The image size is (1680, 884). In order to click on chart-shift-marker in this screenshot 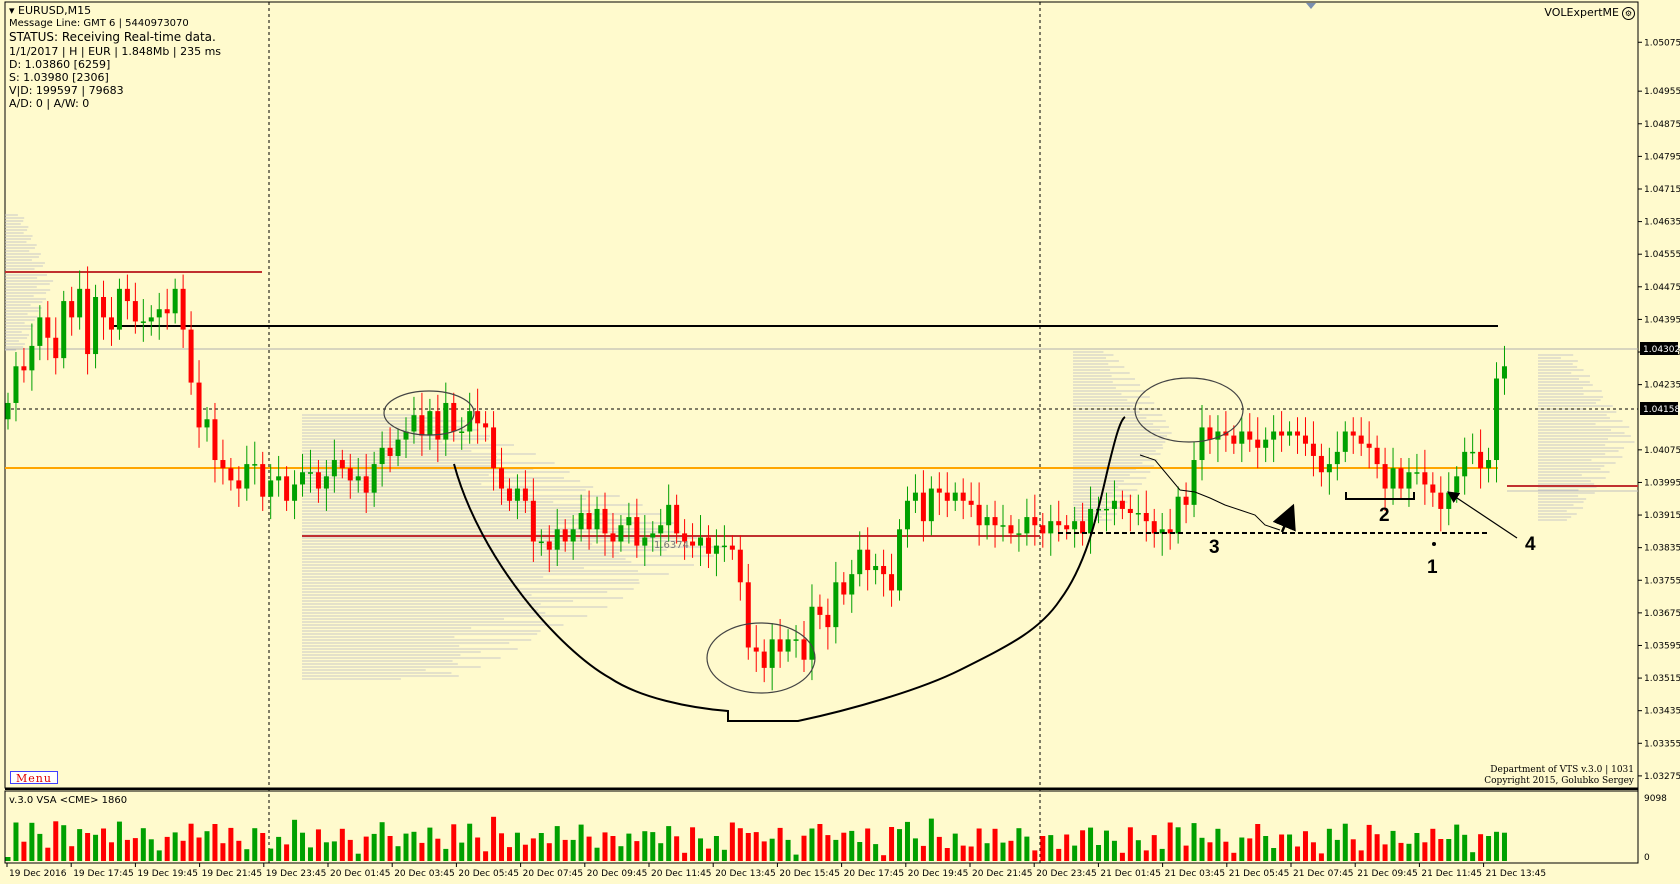, I will do `click(1311, 6)`.